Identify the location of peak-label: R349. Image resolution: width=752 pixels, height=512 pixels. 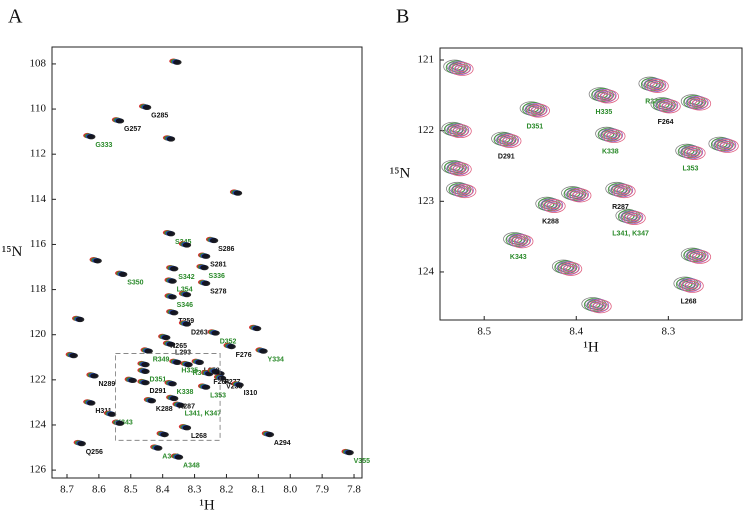
(161, 359).